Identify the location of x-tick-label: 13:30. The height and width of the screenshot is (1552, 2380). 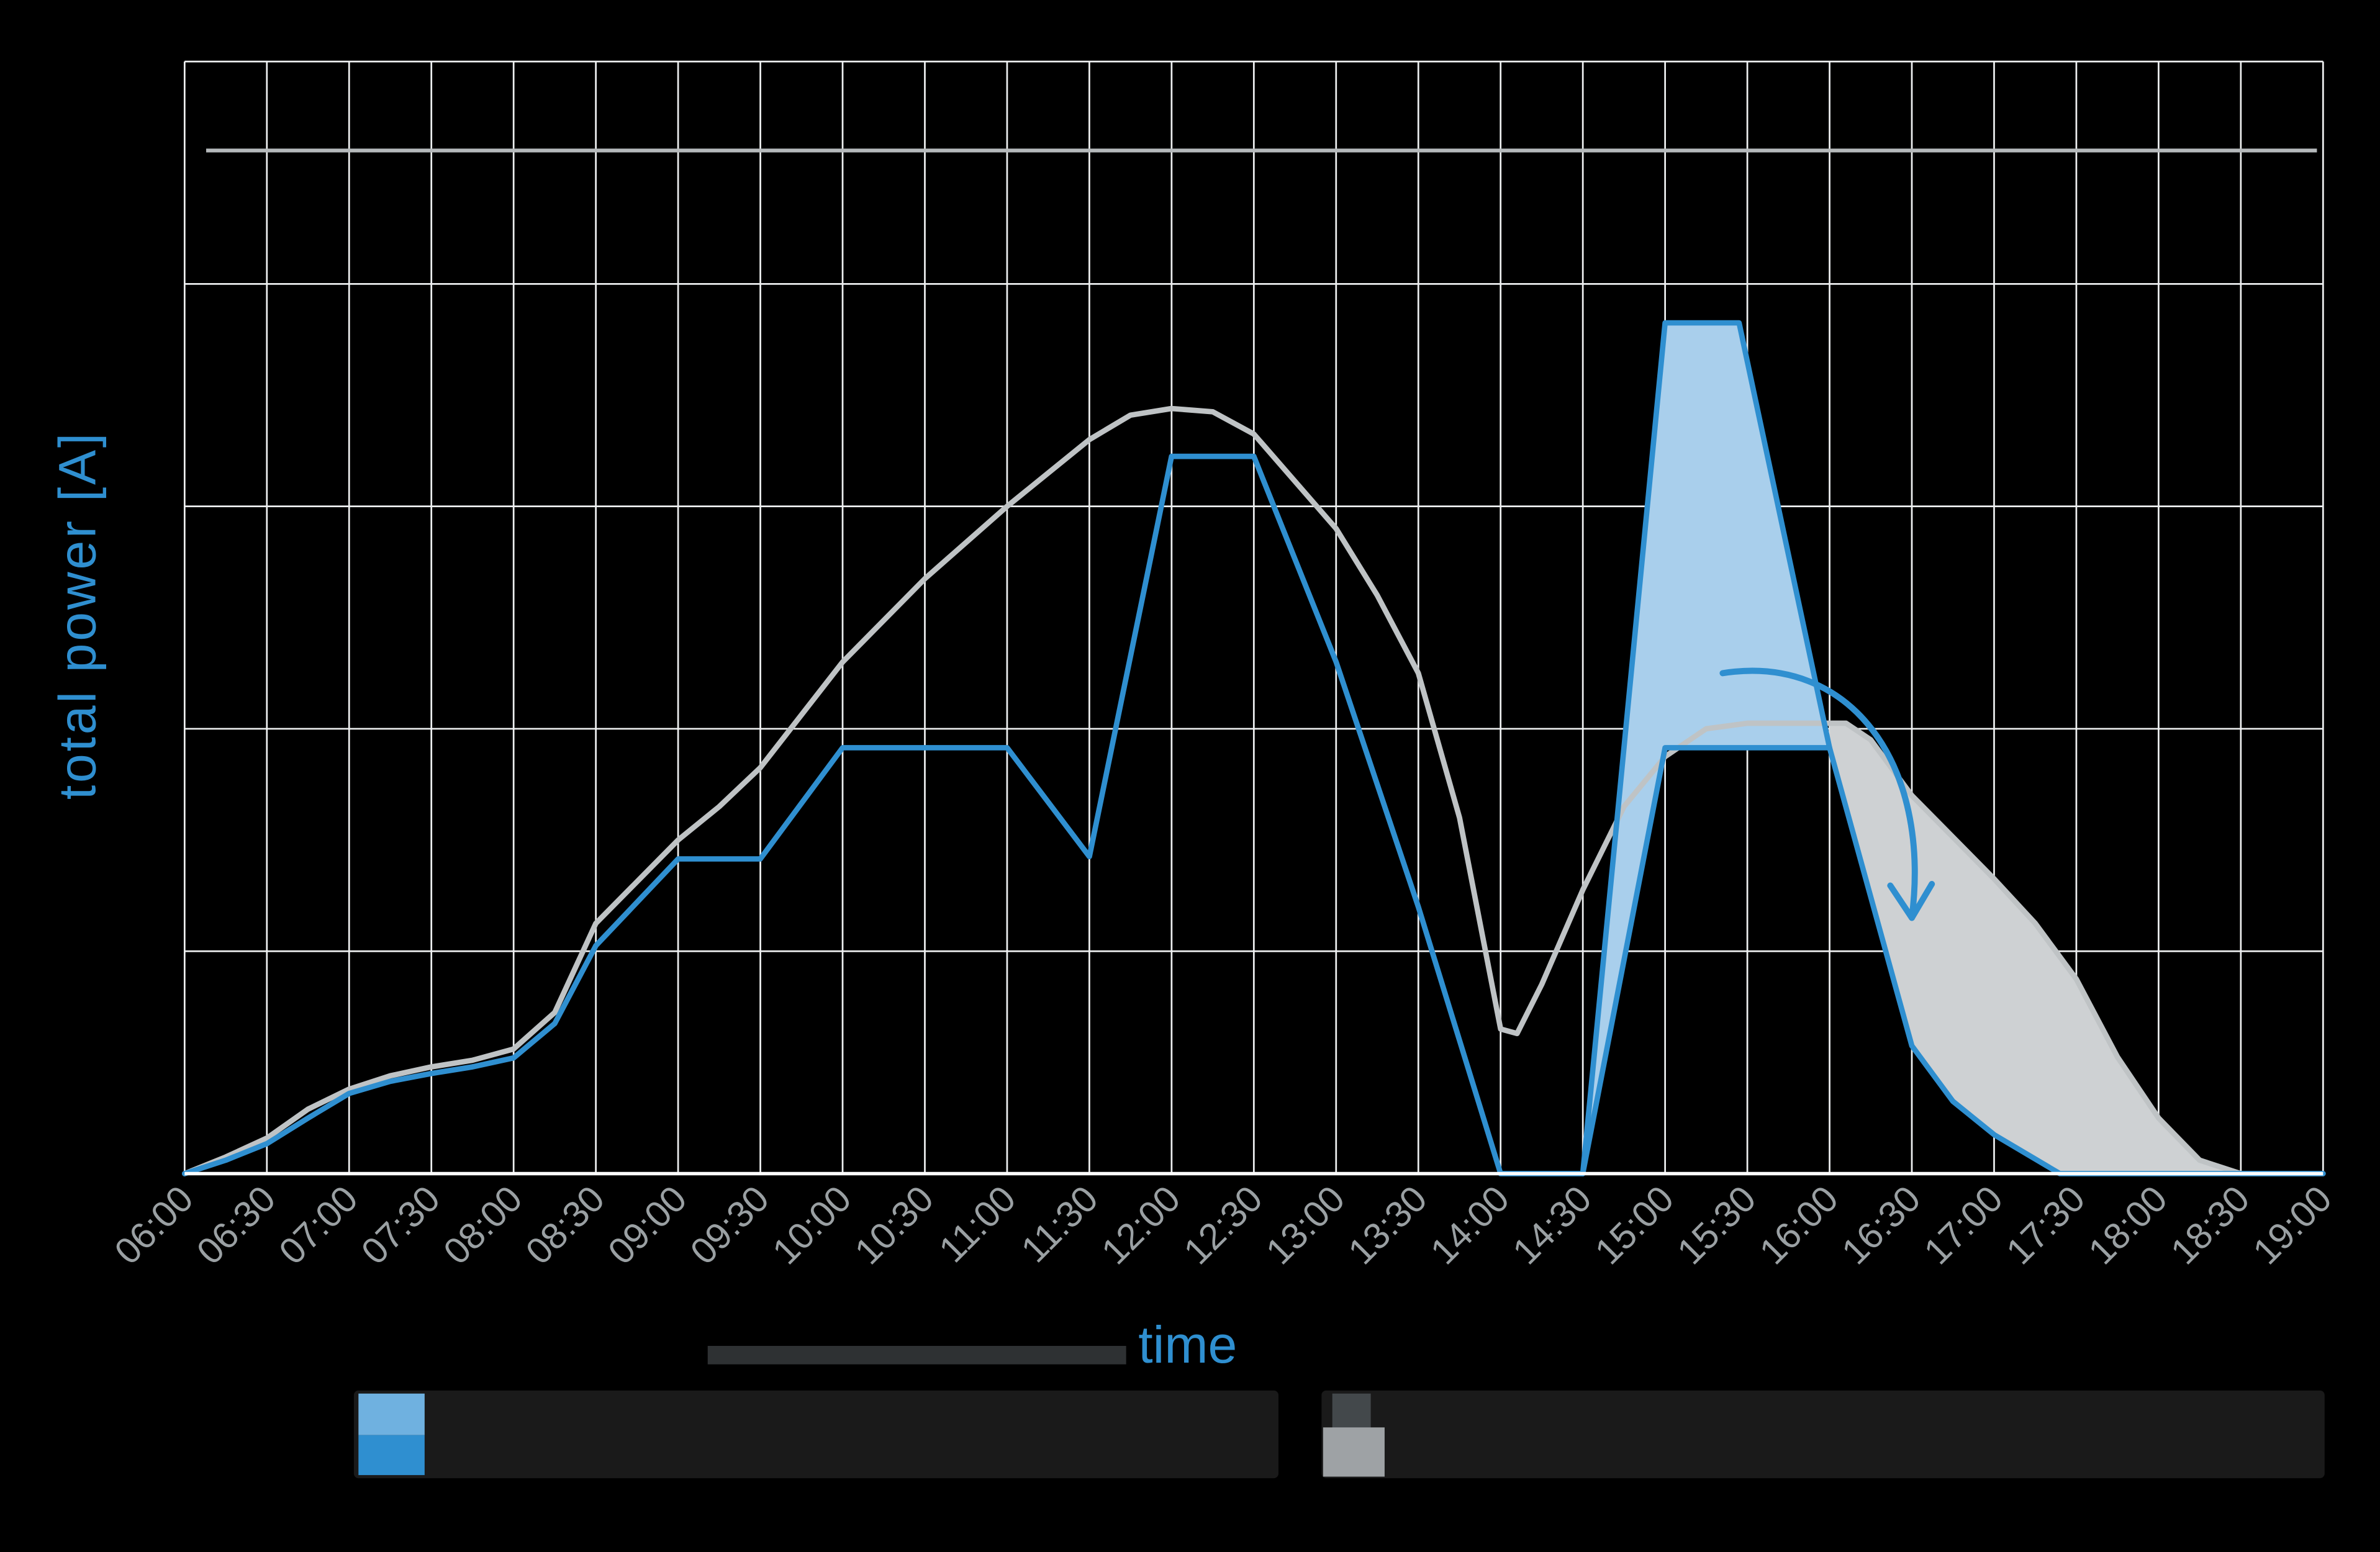
(1387, 1225).